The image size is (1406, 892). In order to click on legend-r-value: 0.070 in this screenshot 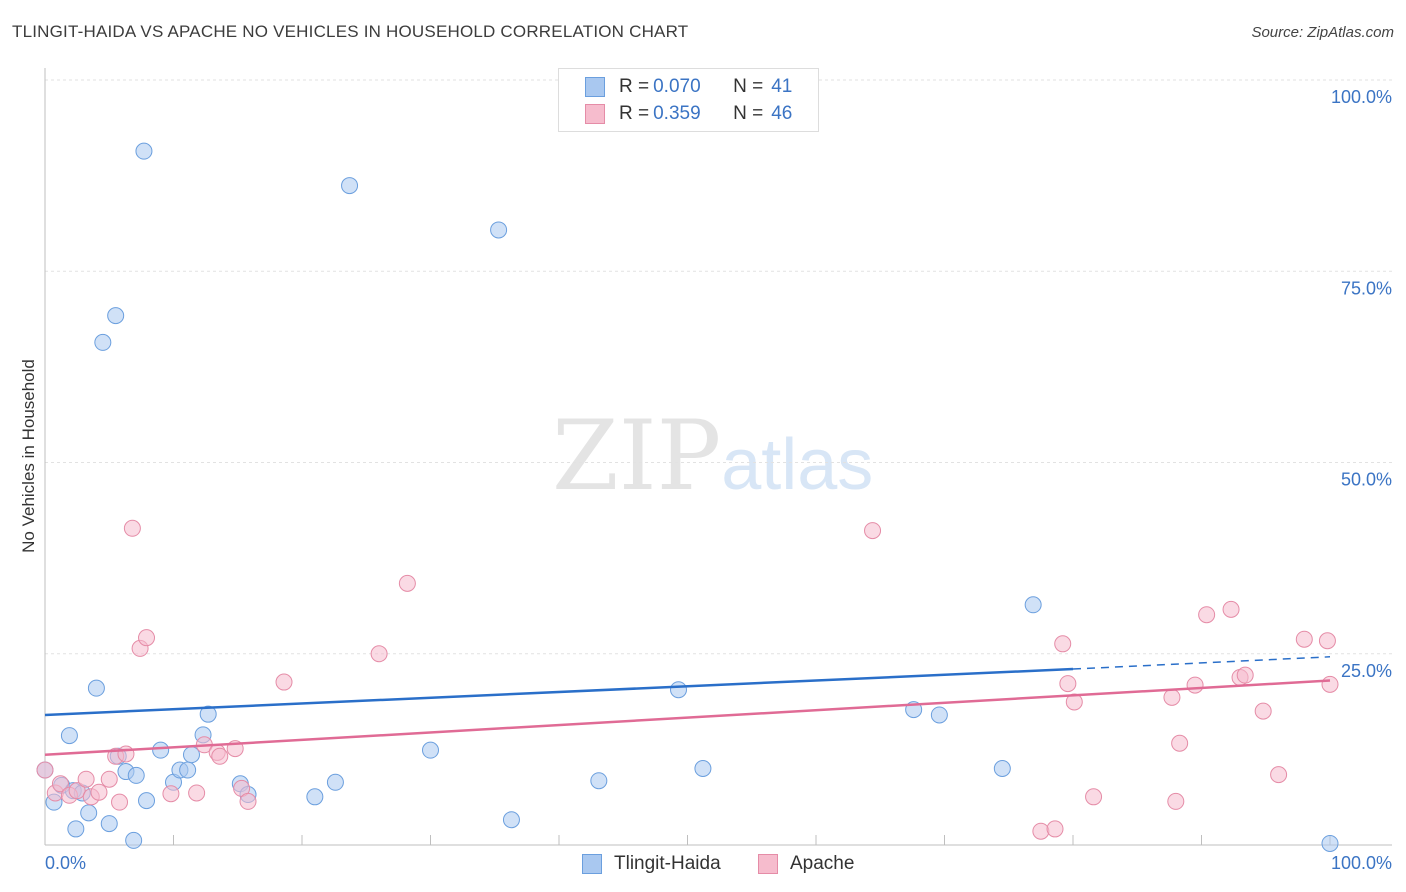, I will do `click(677, 86)`.